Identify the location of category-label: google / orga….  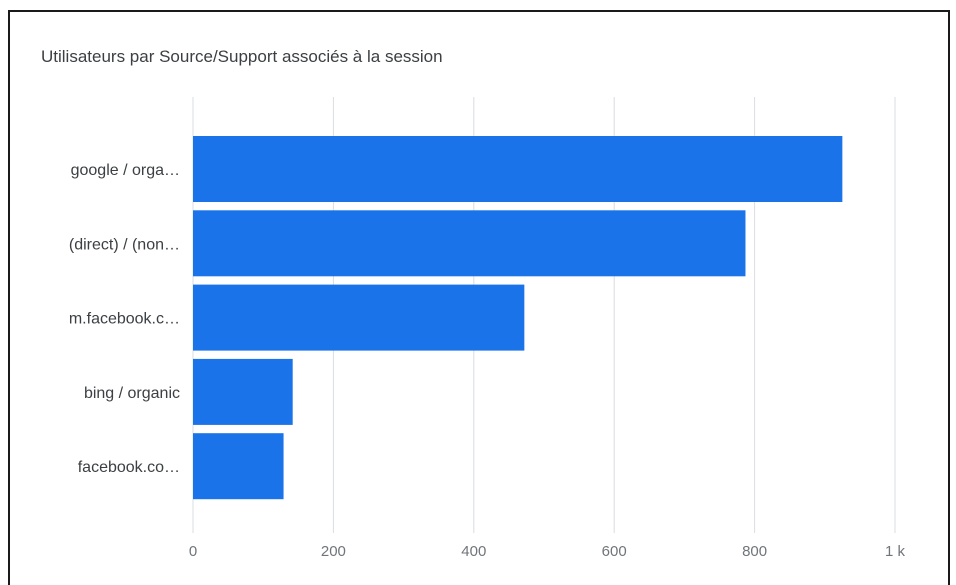
(125, 170).